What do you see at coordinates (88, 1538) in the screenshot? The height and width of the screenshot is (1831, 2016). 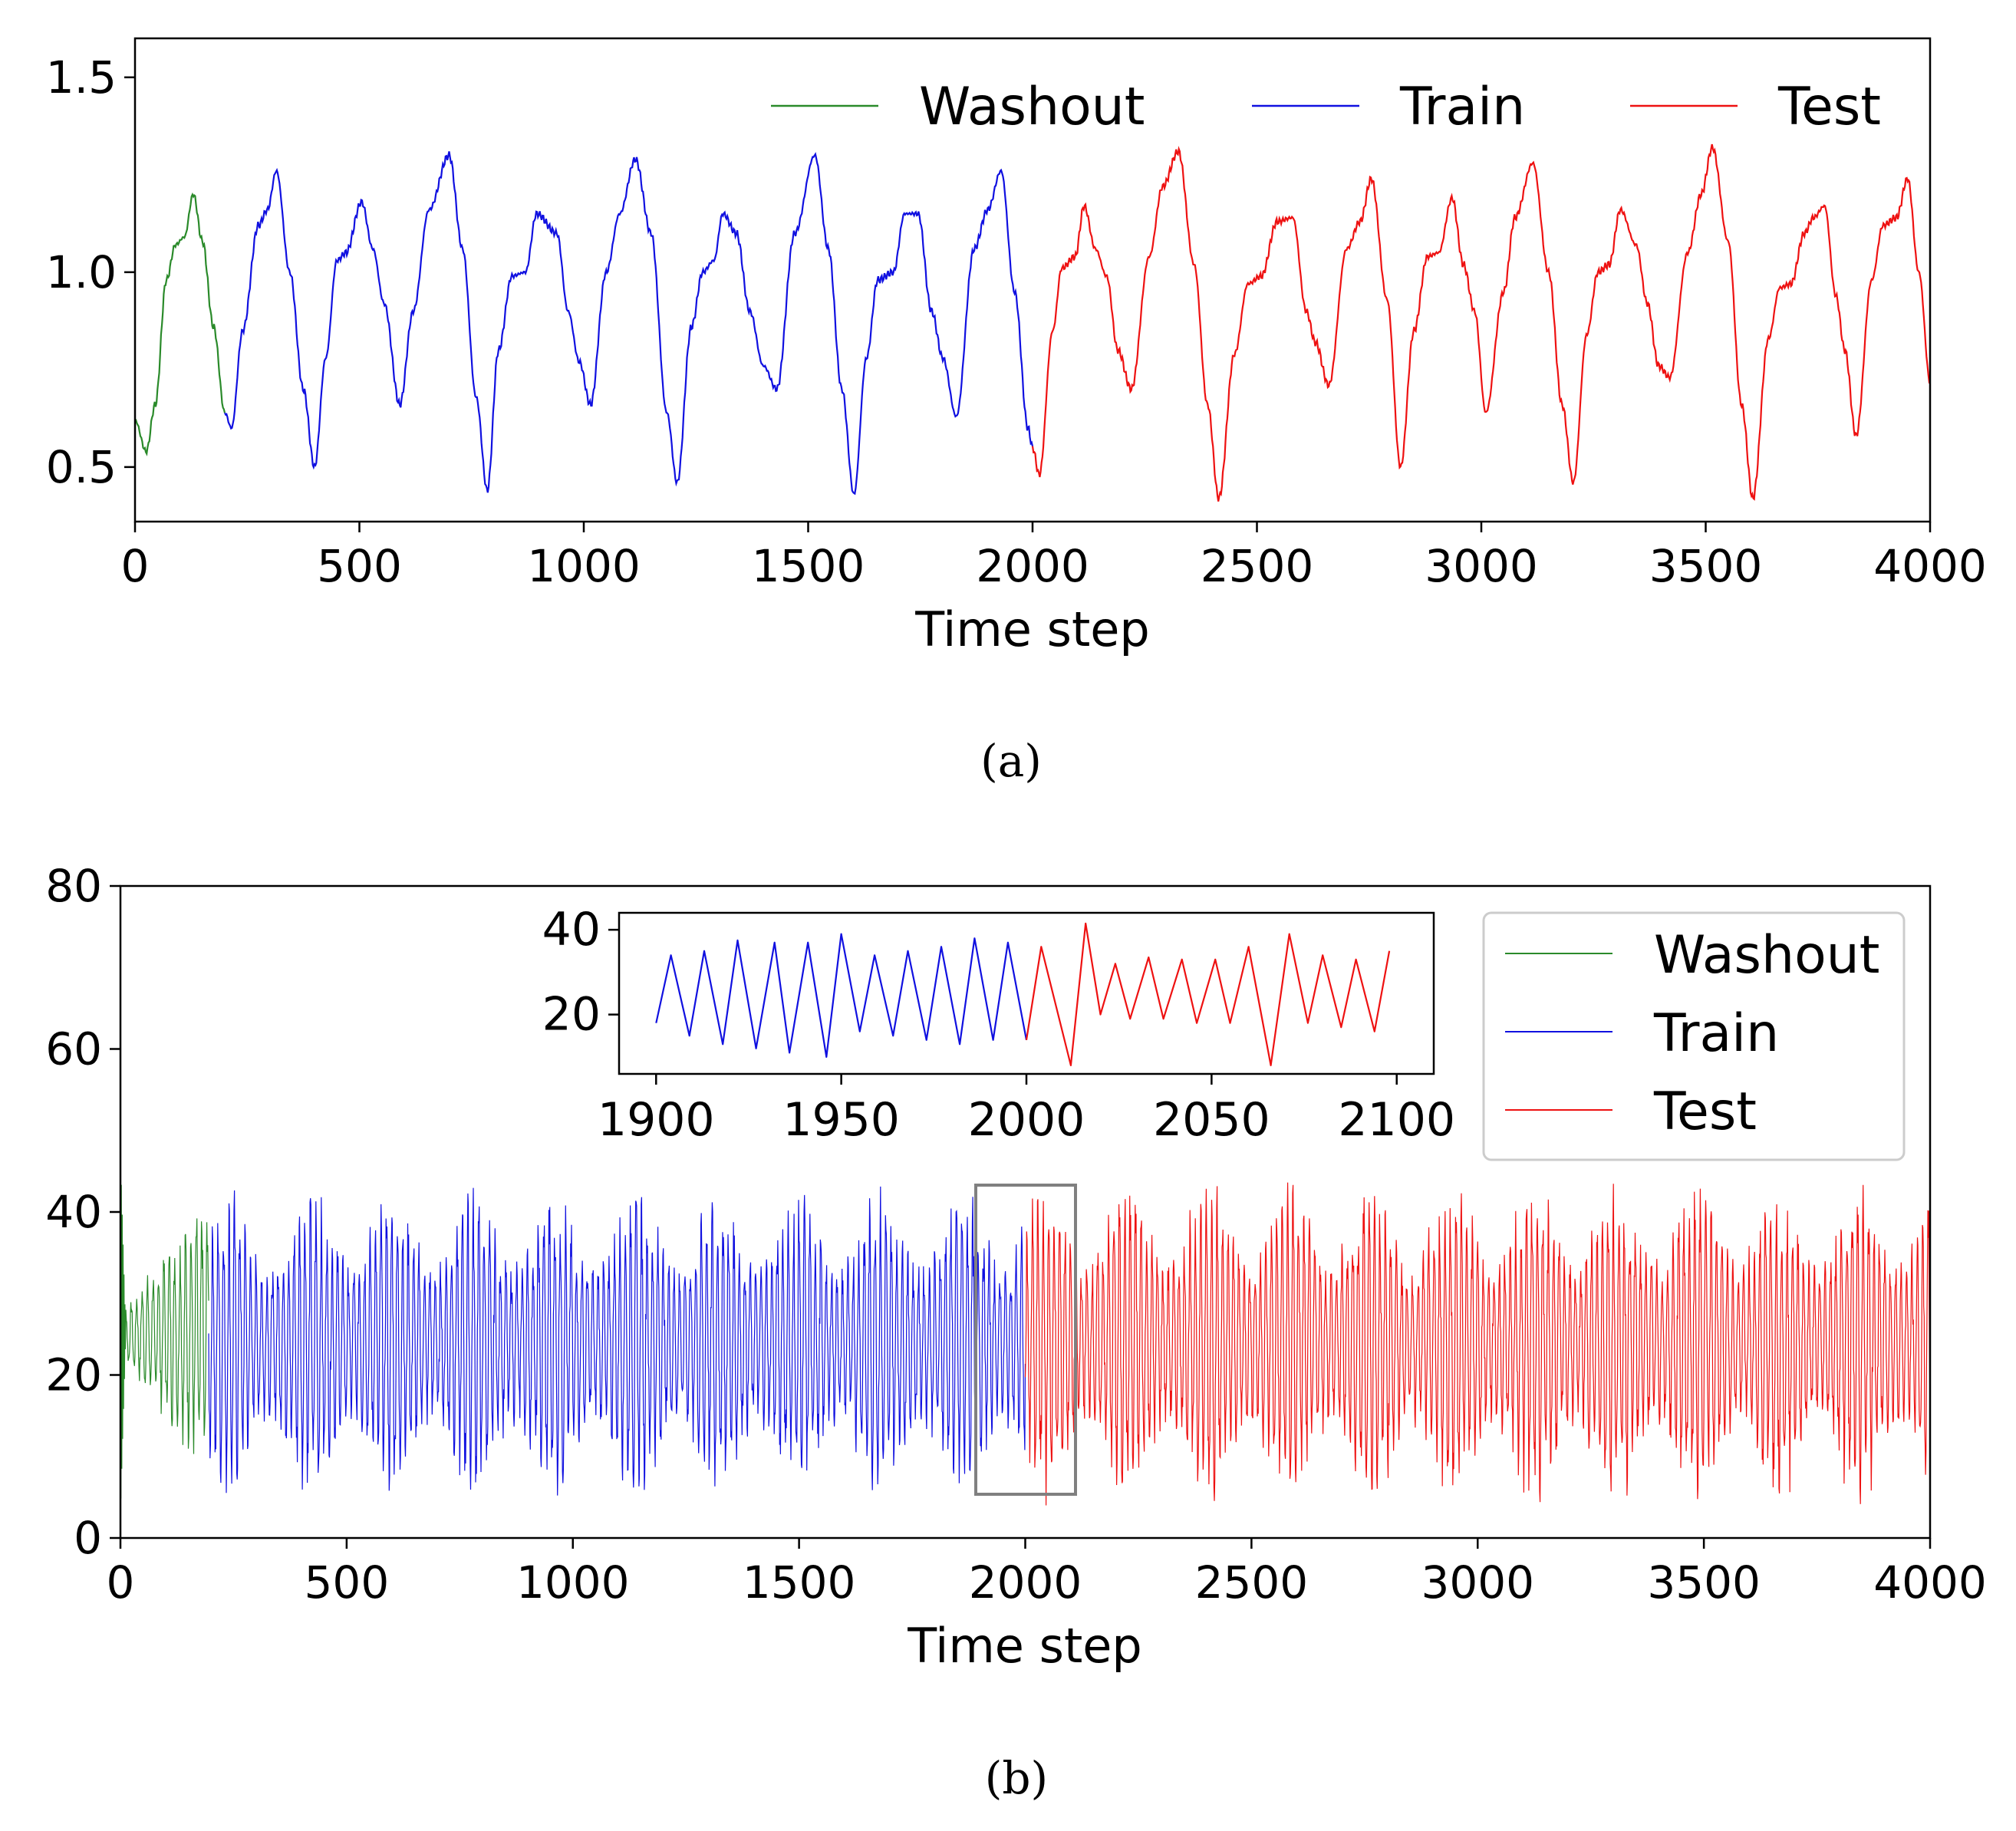 I see `b-ytick-label-0: 0` at bounding box center [88, 1538].